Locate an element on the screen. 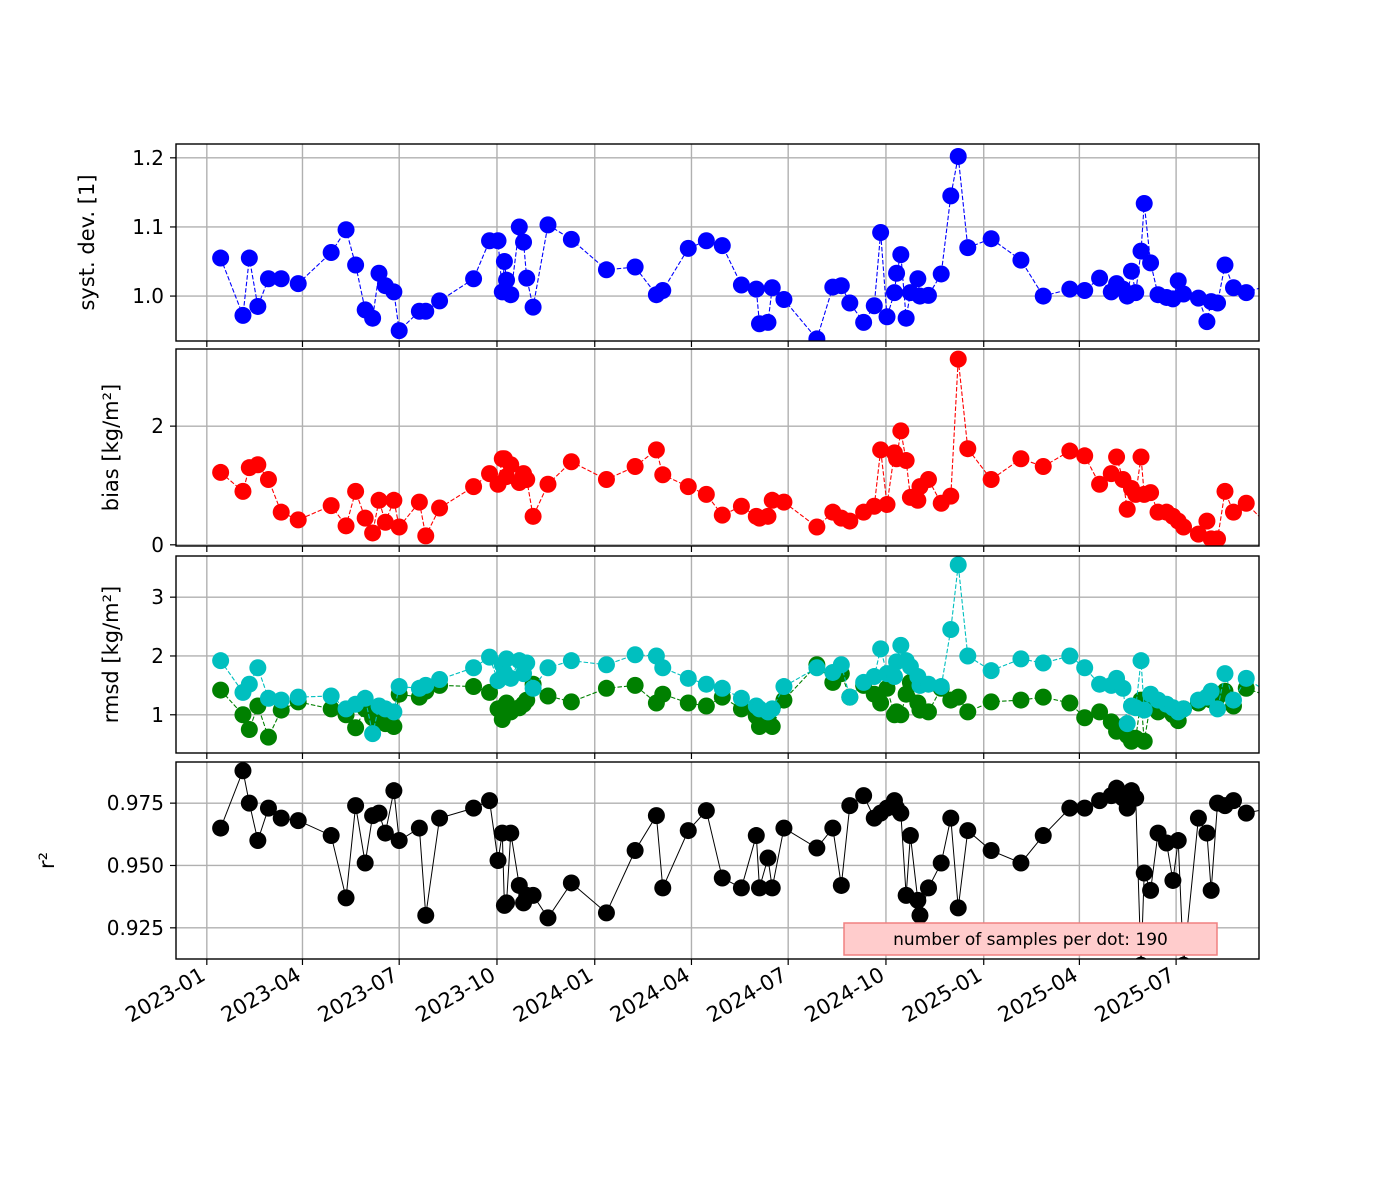 The width and height of the screenshot is (1400, 1200). y-tick-label: 2 is located at coordinates (157, 656).